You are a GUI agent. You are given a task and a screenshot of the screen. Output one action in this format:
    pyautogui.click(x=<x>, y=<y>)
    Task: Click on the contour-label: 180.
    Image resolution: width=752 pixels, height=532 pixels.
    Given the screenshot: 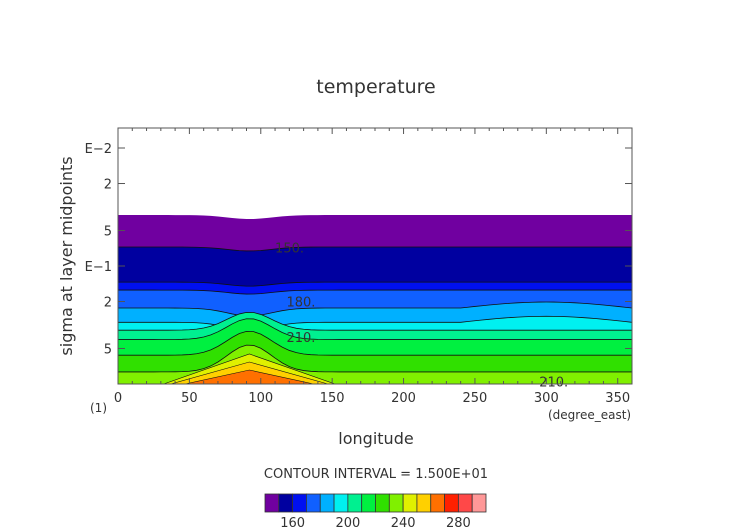 What is the action you would take?
    pyautogui.click(x=300, y=303)
    